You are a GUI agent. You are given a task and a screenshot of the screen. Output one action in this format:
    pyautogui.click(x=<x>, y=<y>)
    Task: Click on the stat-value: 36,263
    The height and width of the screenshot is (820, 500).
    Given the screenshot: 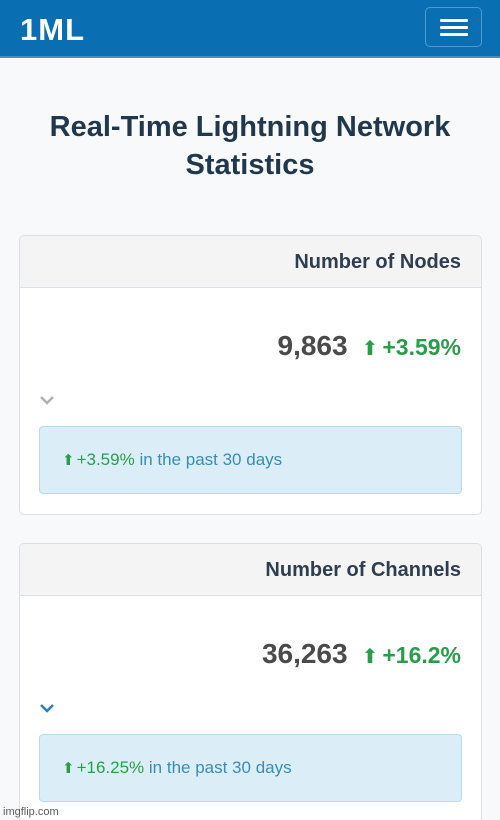 What is the action you would take?
    pyautogui.click(x=304, y=653)
    